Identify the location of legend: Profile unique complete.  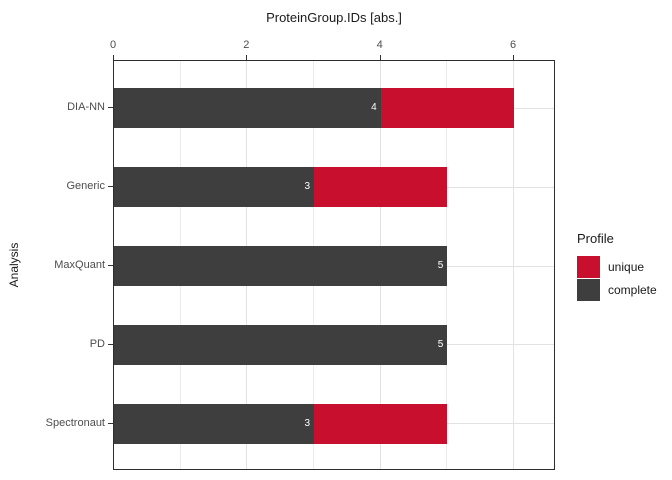
(617, 266).